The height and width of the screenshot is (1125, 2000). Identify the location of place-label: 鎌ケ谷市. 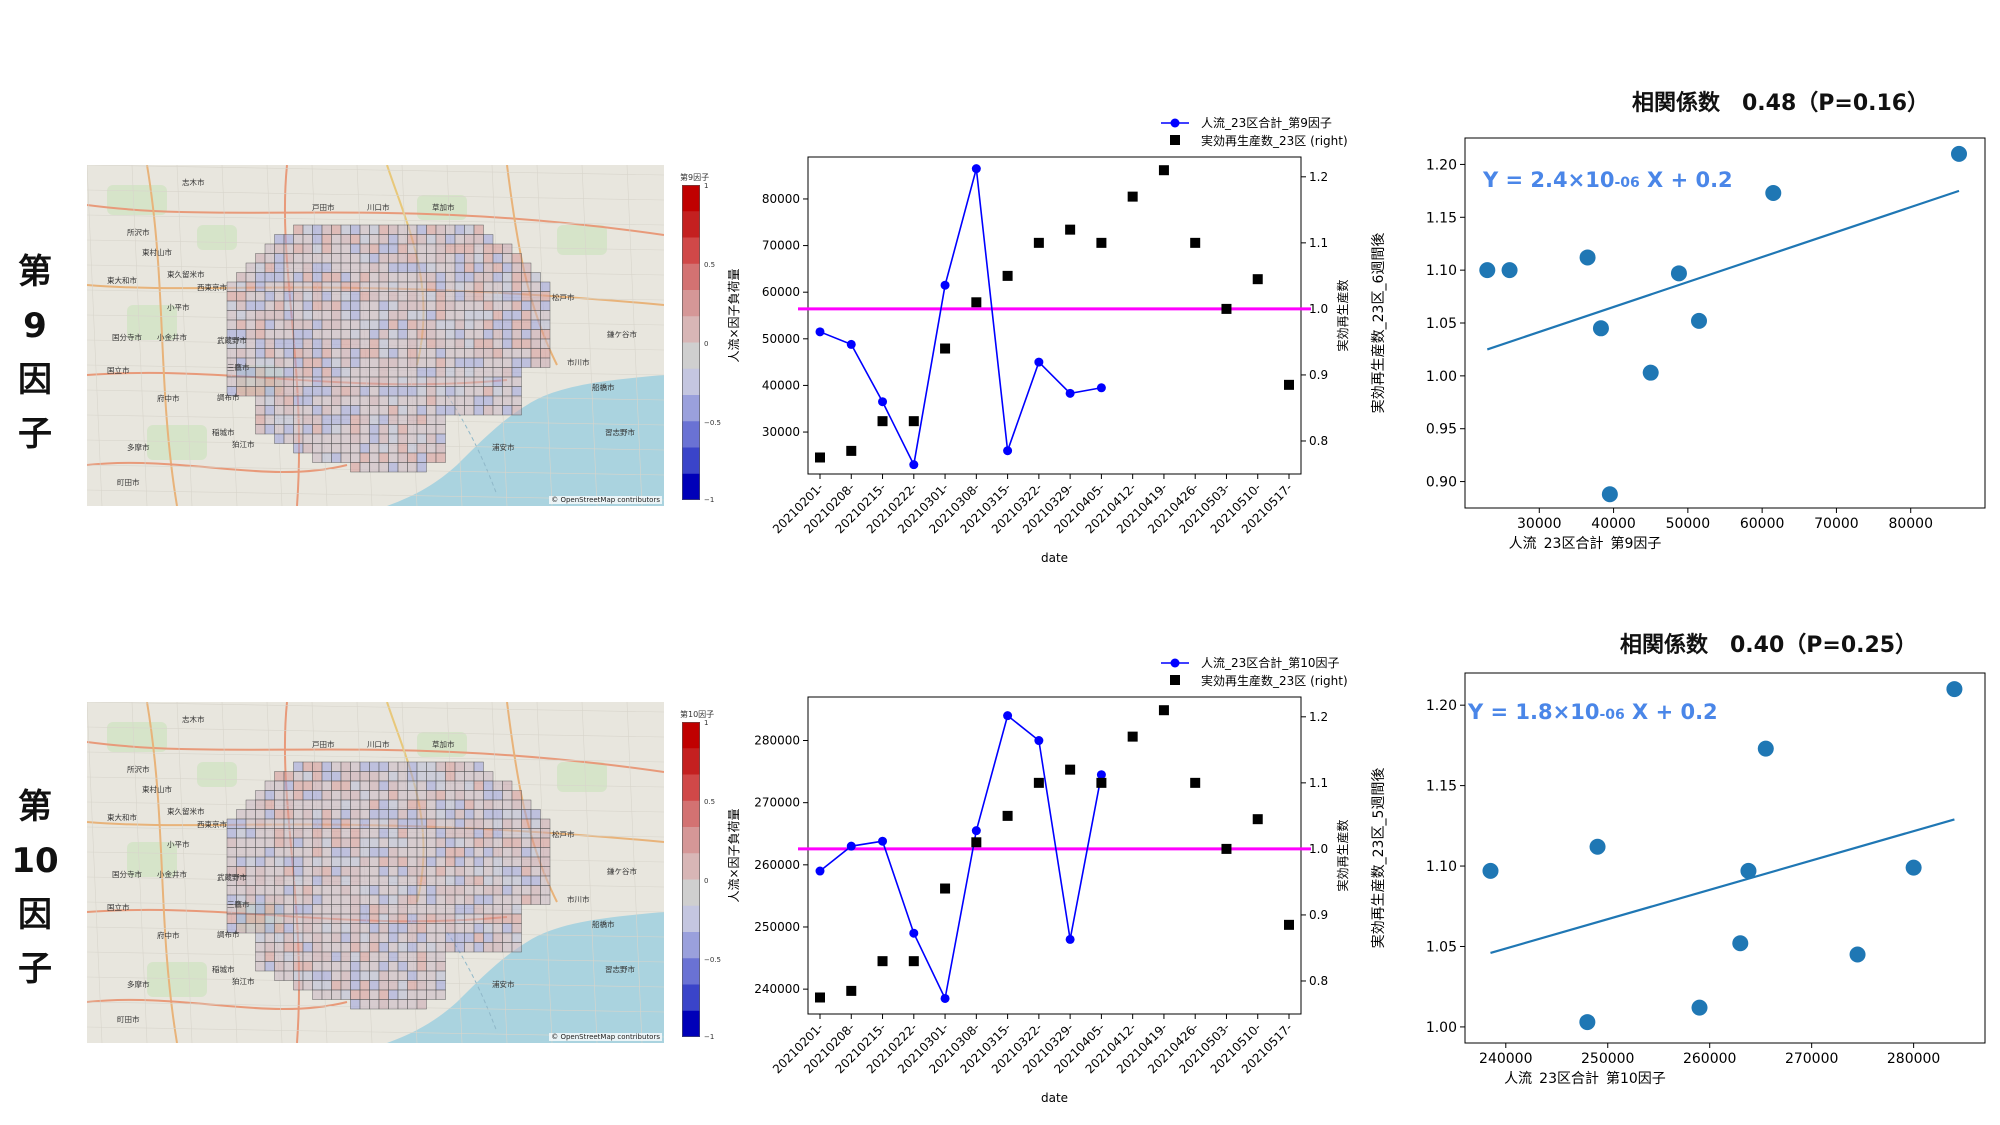
(622, 871).